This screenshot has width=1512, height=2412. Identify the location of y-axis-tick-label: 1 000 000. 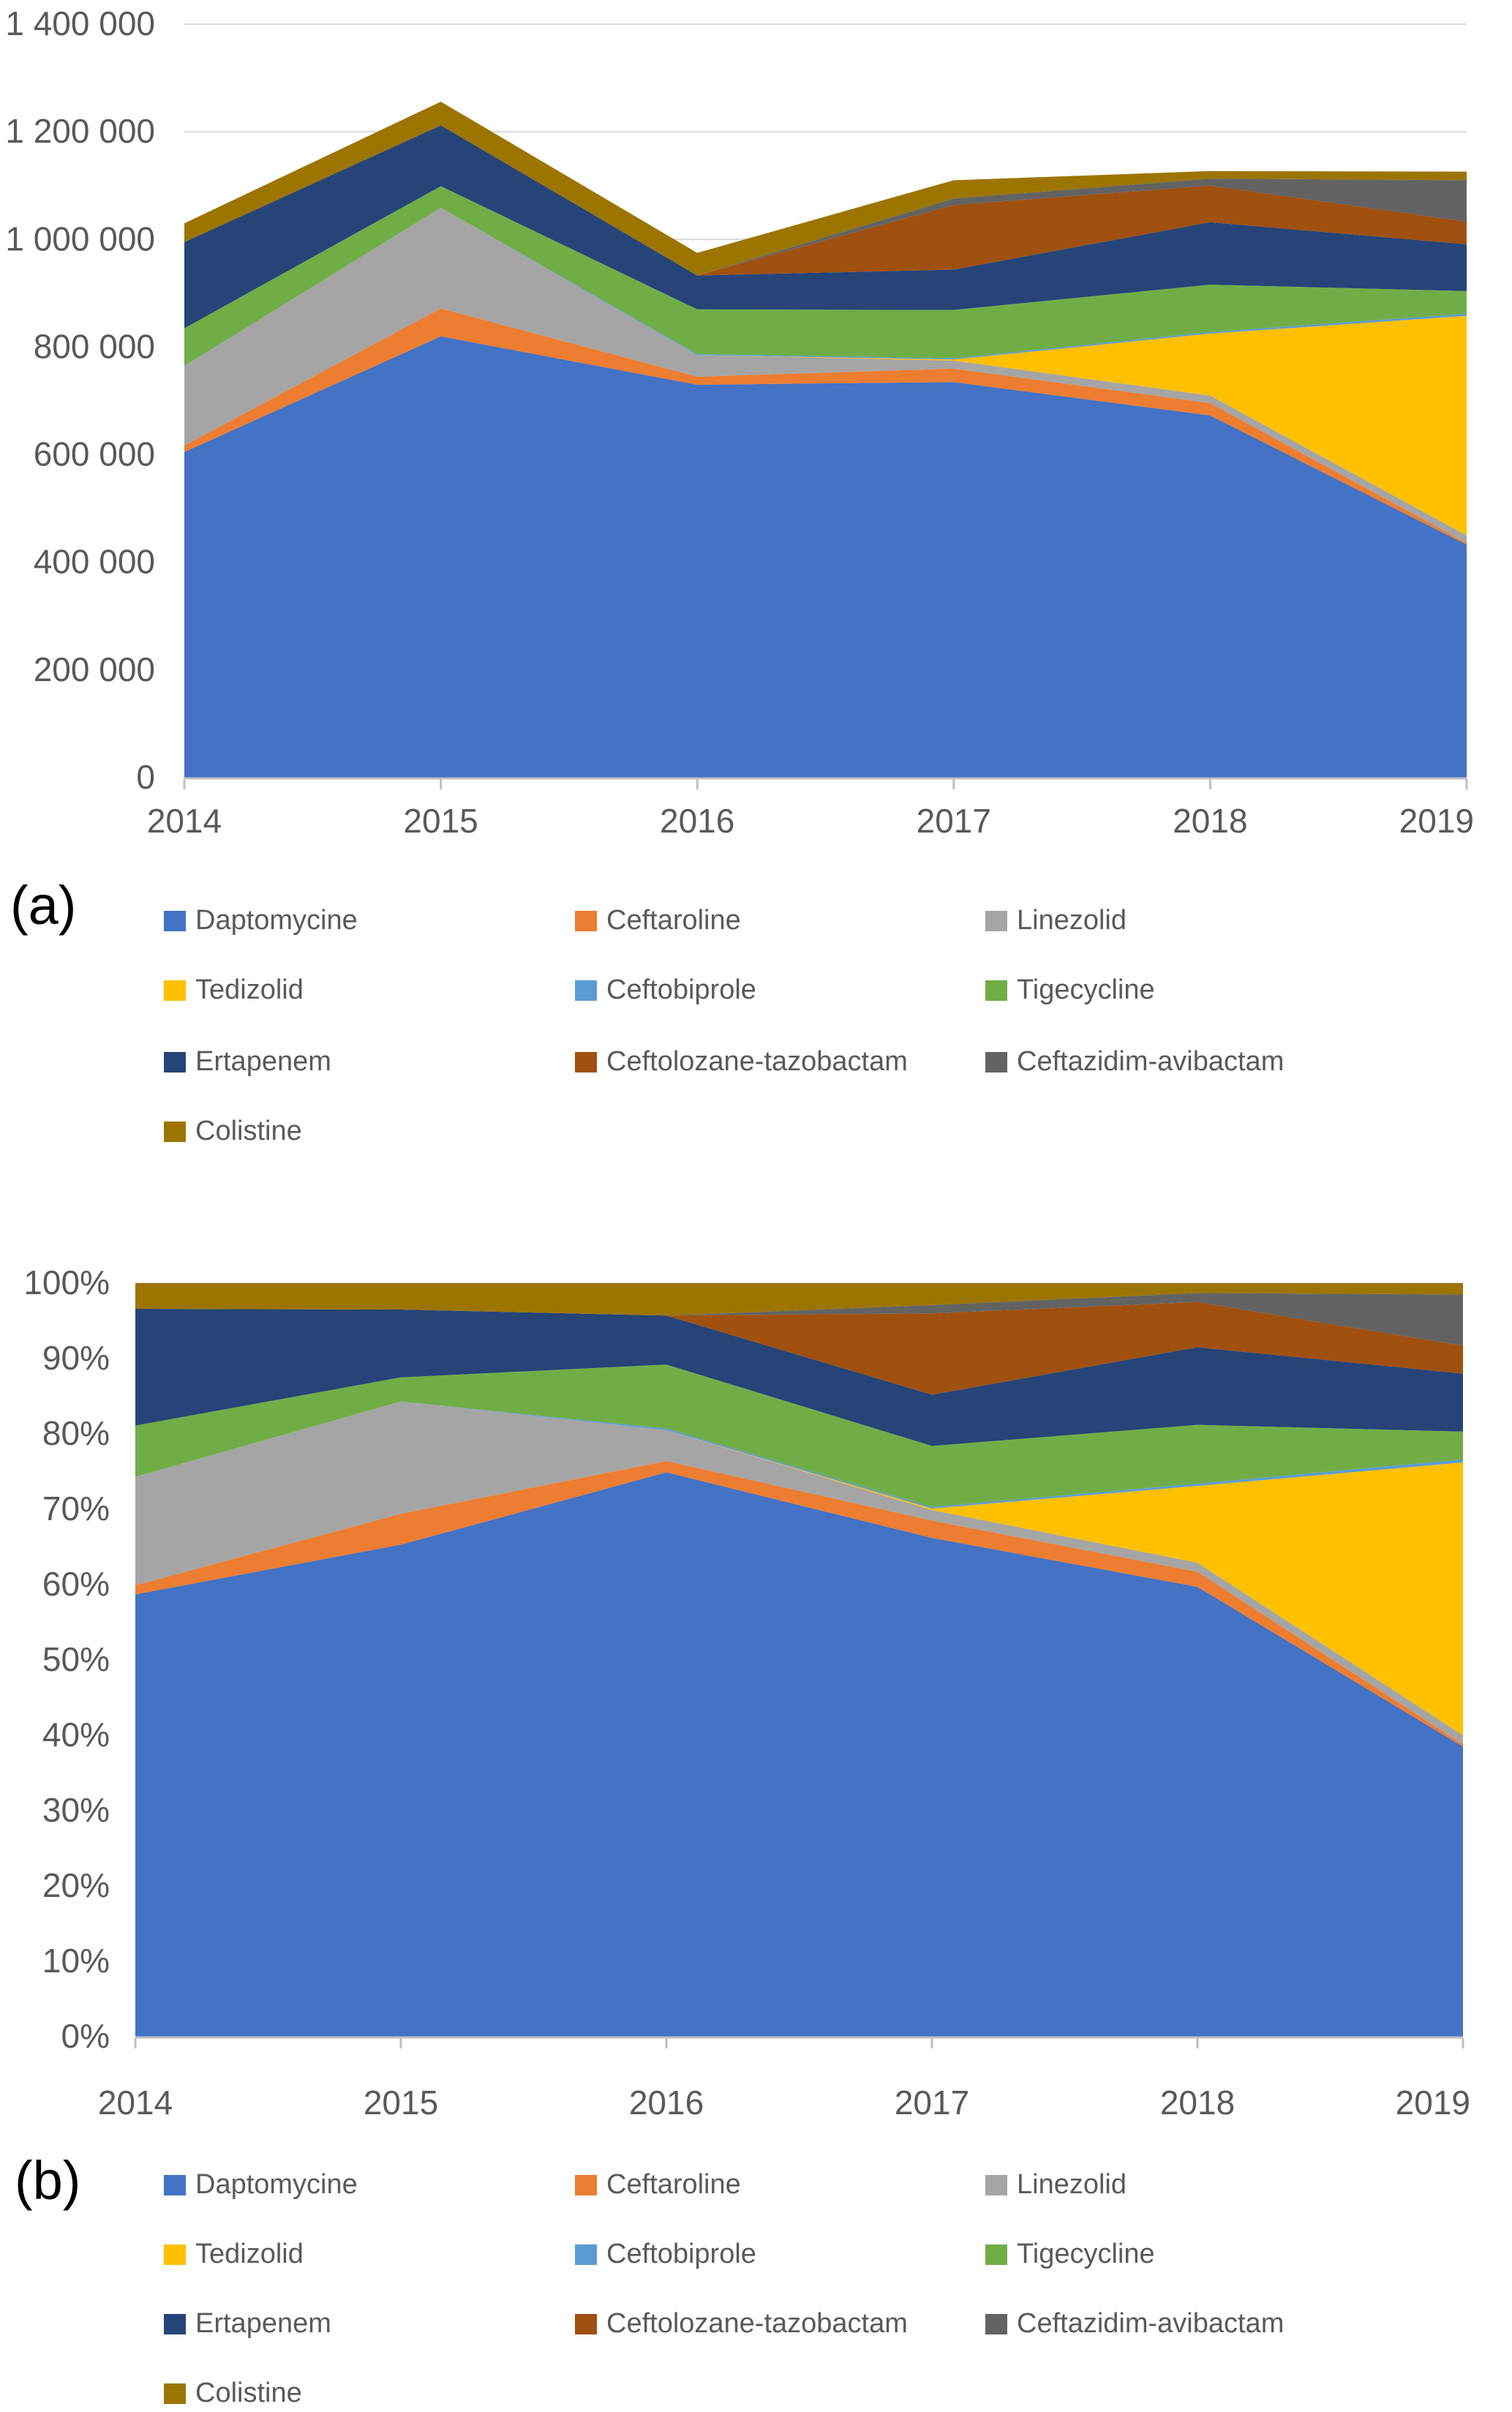
(80, 238).